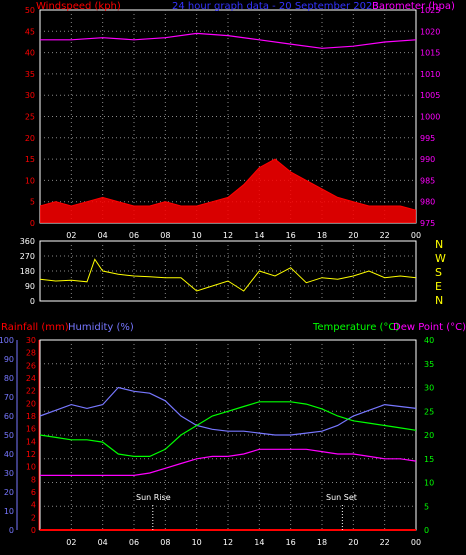  Describe the element at coordinates (9, 416) in the screenshot. I see `humidity-y-tick: 60` at that location.